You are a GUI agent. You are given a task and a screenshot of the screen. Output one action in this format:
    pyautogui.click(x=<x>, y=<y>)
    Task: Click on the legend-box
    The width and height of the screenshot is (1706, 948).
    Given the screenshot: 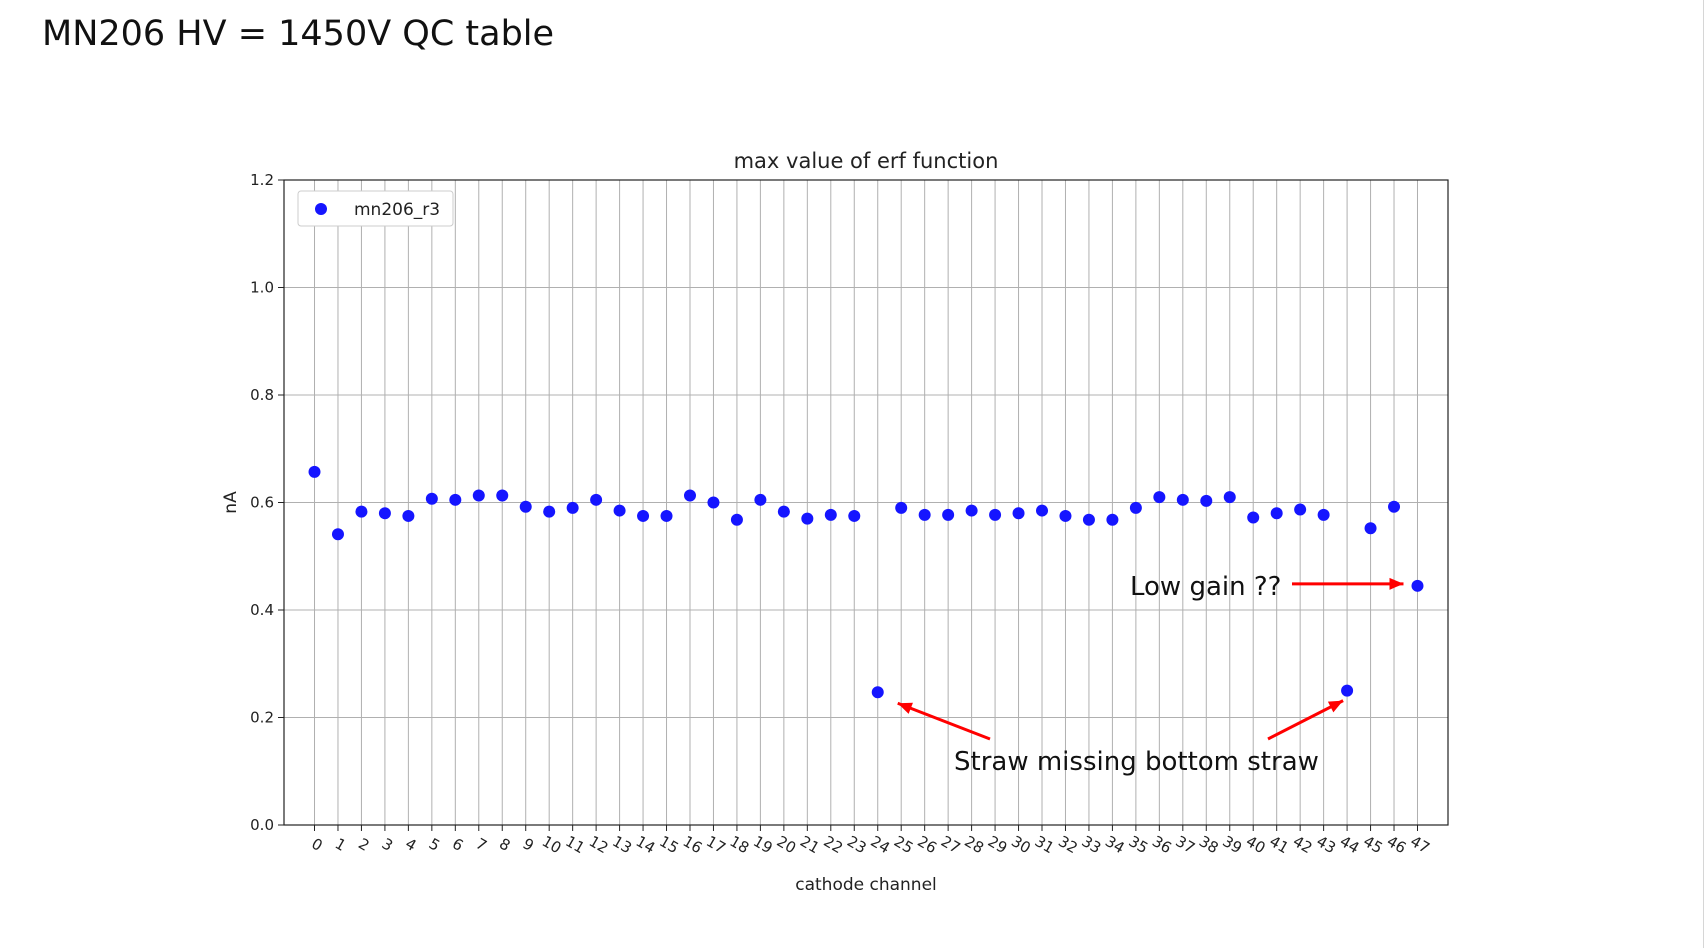 What is the action you would take?
    pyautogui.click(x=375, y=208)
    